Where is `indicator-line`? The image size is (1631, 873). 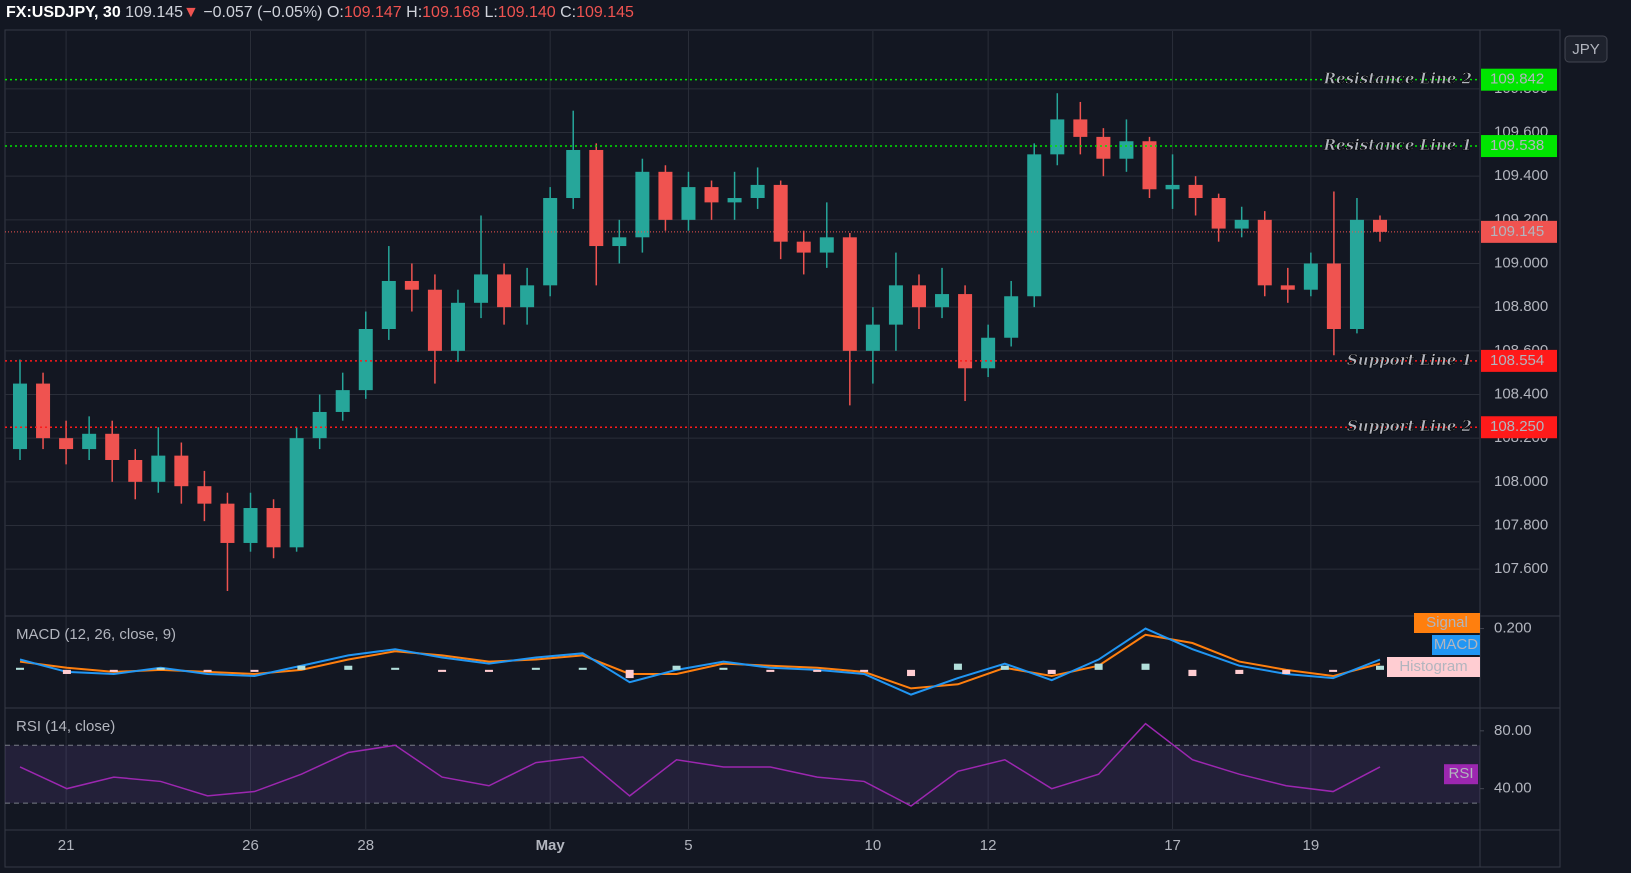 indicator-line is located at coordinates (700, 661).